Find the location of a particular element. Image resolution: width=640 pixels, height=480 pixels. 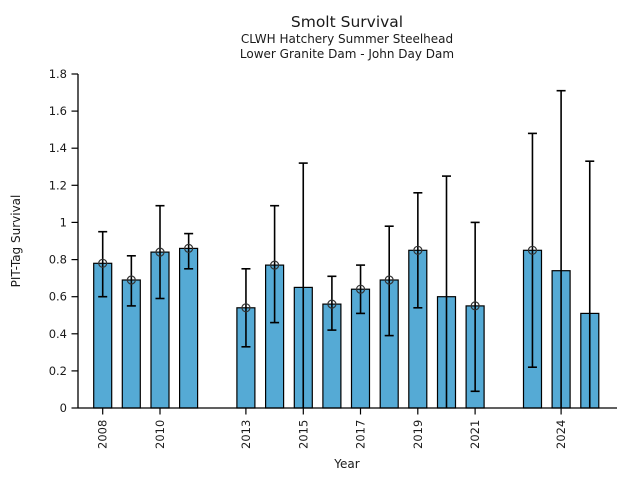

y-axis-label: PIT-Tag Survival is located at coordinates (16, 241).